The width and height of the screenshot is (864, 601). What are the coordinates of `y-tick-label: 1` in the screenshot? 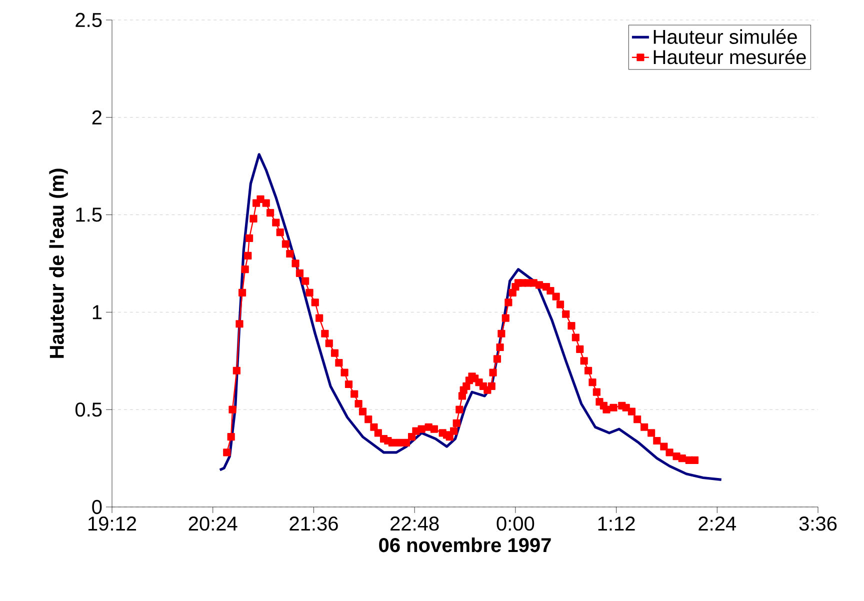 It's located at (97, 312).